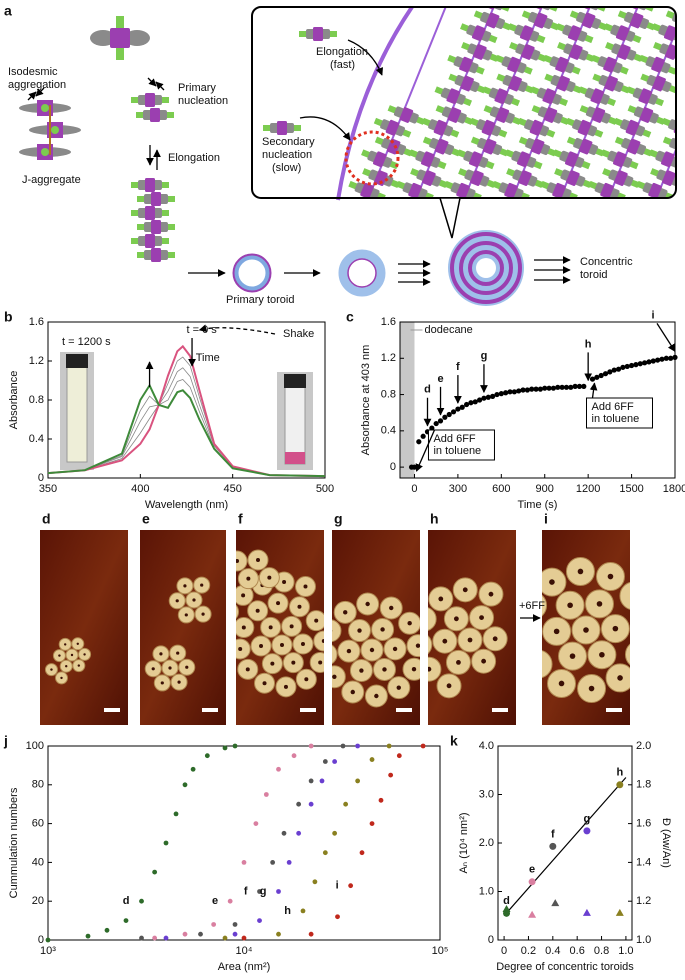 Image resolution: width=685 pixels, height=980 pixels. What do you see at coordinates (643, 824) in the screenshot?
I see `y2-tick-label: 1.6` at bounding box center [643, 824].